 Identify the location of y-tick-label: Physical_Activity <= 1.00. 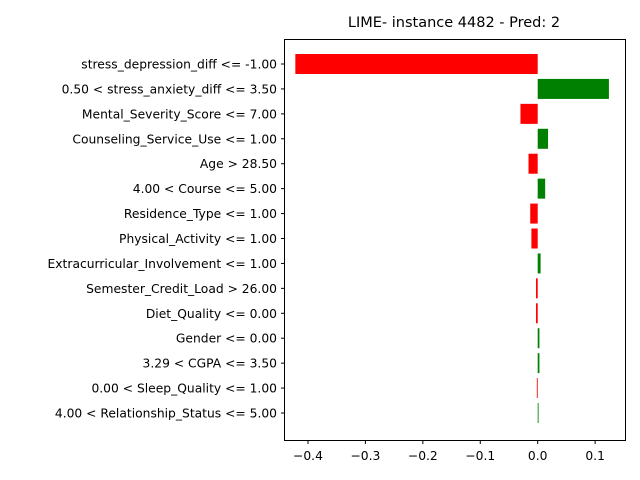
(198, 239).